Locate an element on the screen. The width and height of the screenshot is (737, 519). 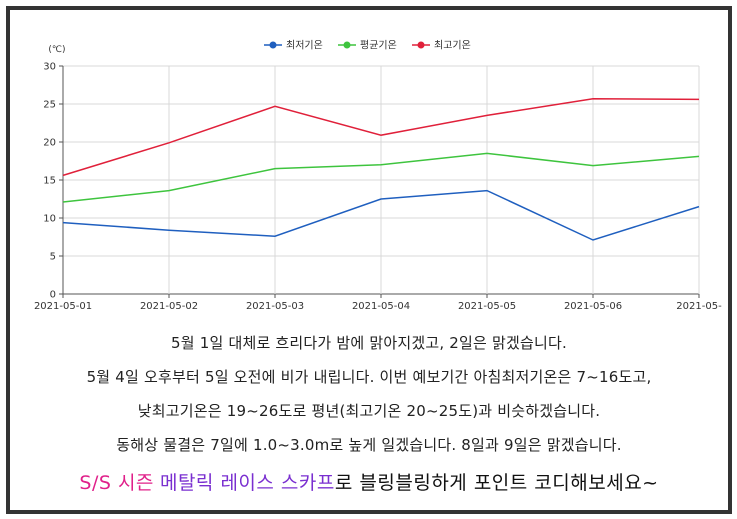
promo-product-text: 메탈릭 레이스 스카프 is located at coordinates (247, 483).